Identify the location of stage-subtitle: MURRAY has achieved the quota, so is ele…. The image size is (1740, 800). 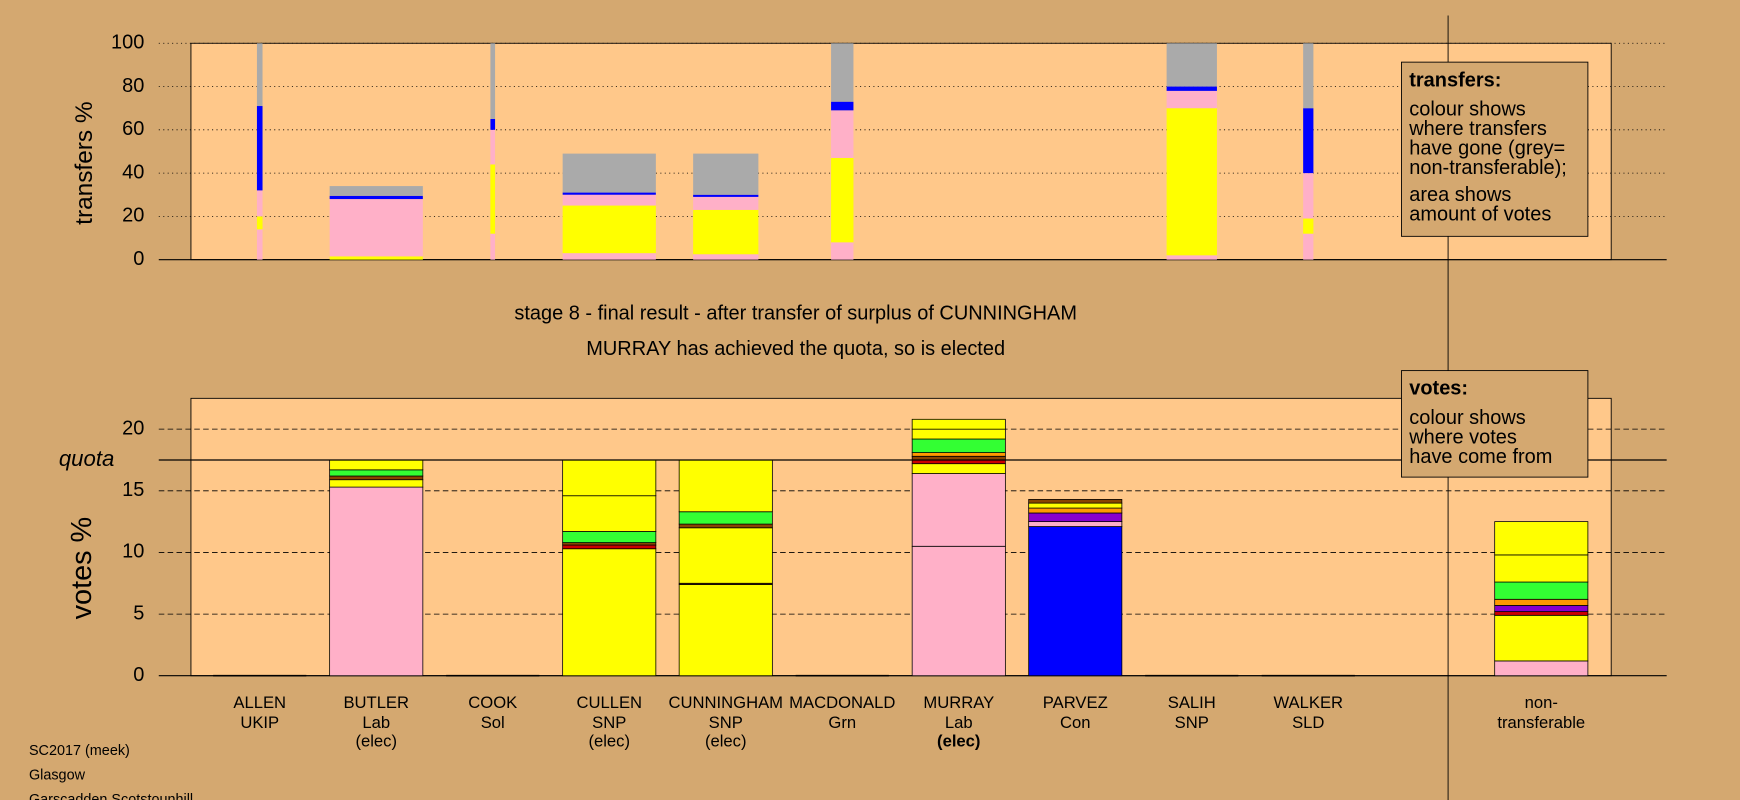
(795, 349).